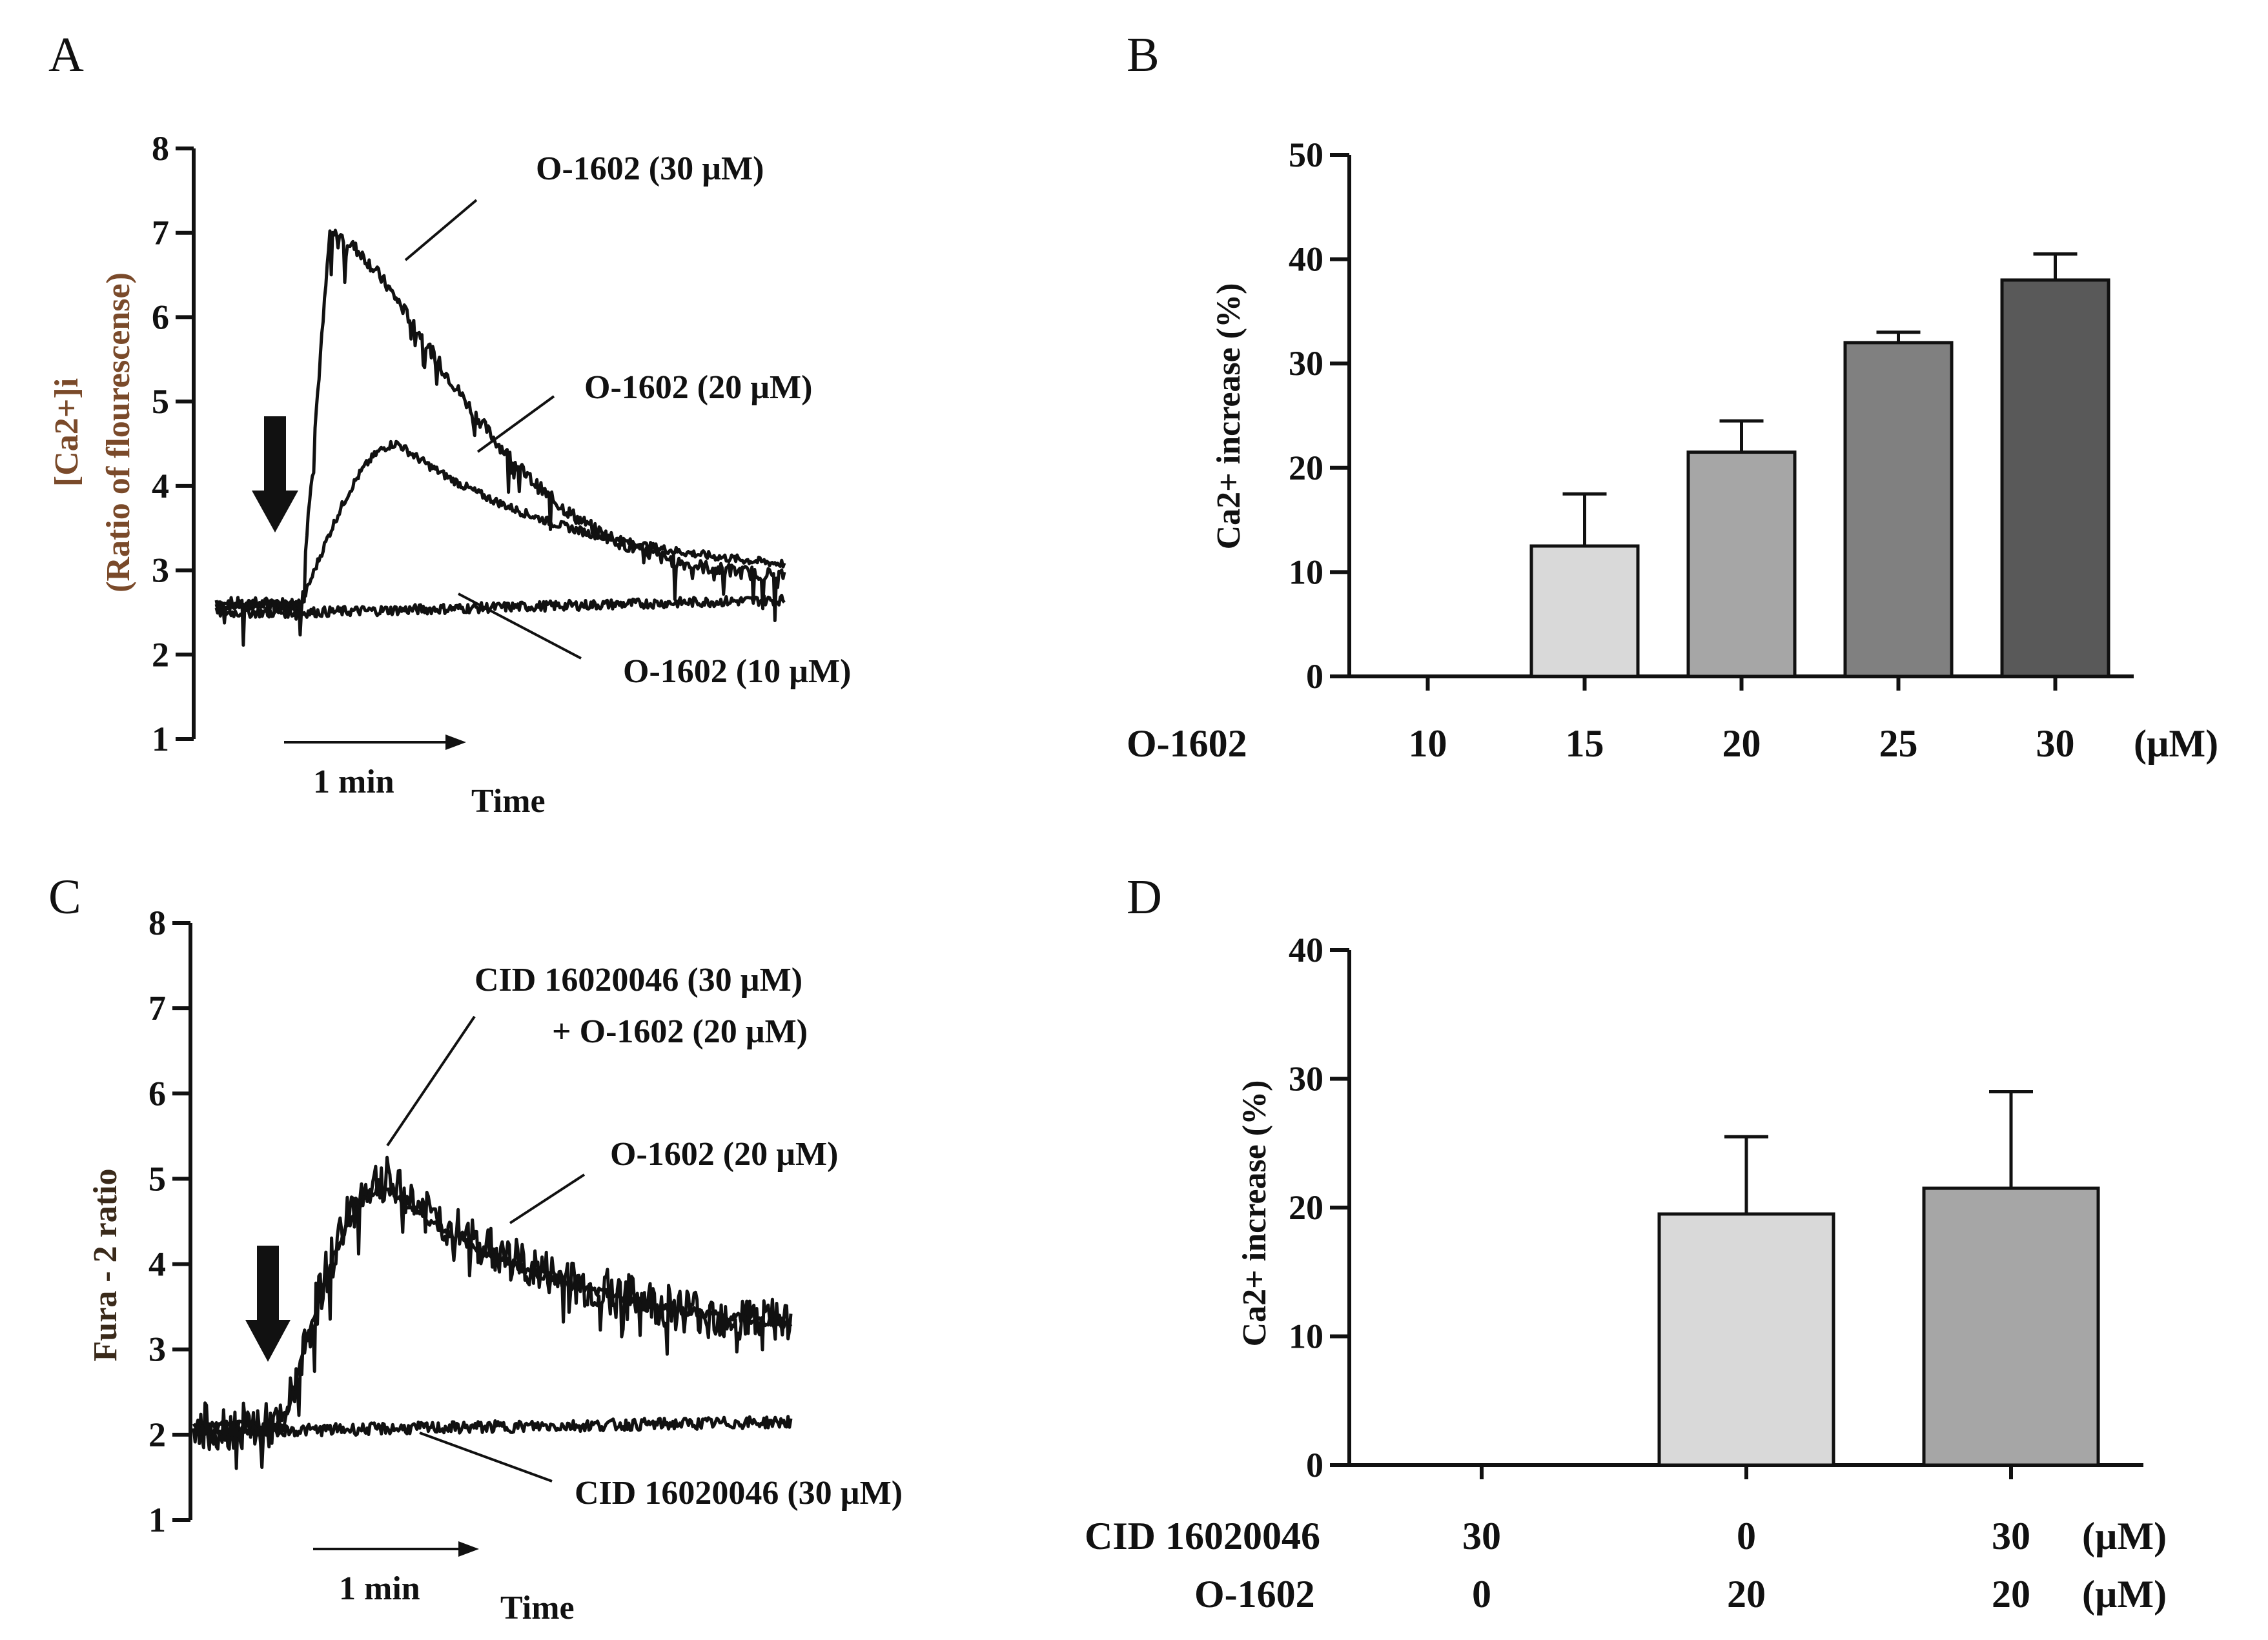 Image resolution: width=2268 pixels, height=1640 pixels. What do you see at coordinates (157, 1008) in the screenshot?
I see `panel-c-tick-label: 7` at bounding box center [157, 1008].